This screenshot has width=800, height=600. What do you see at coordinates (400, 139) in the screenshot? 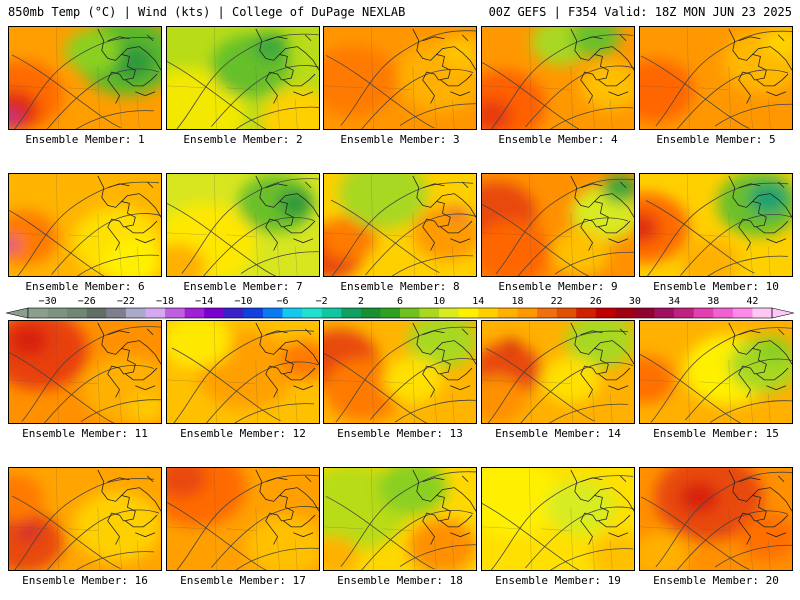
I see `panel-caption: Ensemble Member: 3` at bounding box center [400, 139].